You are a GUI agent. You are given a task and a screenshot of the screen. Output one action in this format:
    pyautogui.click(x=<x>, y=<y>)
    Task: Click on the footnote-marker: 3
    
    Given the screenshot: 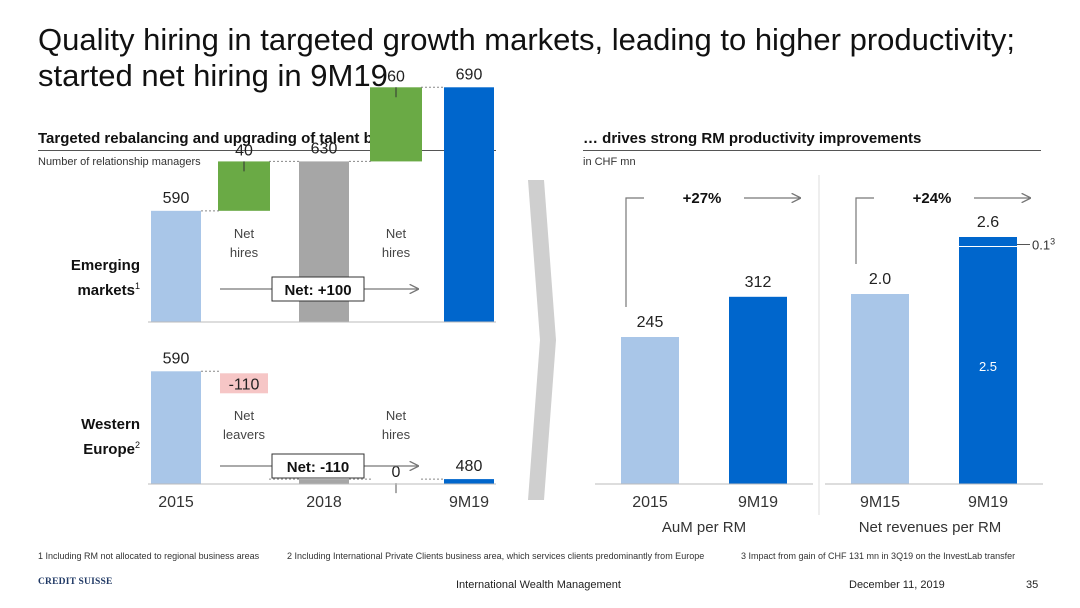 What is the action you would take?
    pyautogui.click(x=1052, y=242)
    